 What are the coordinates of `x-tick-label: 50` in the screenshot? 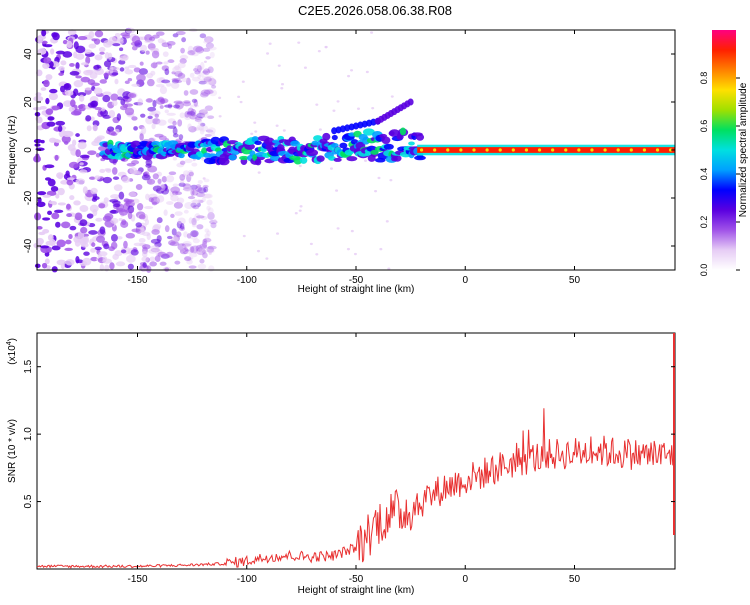 It's located at (575, 579).